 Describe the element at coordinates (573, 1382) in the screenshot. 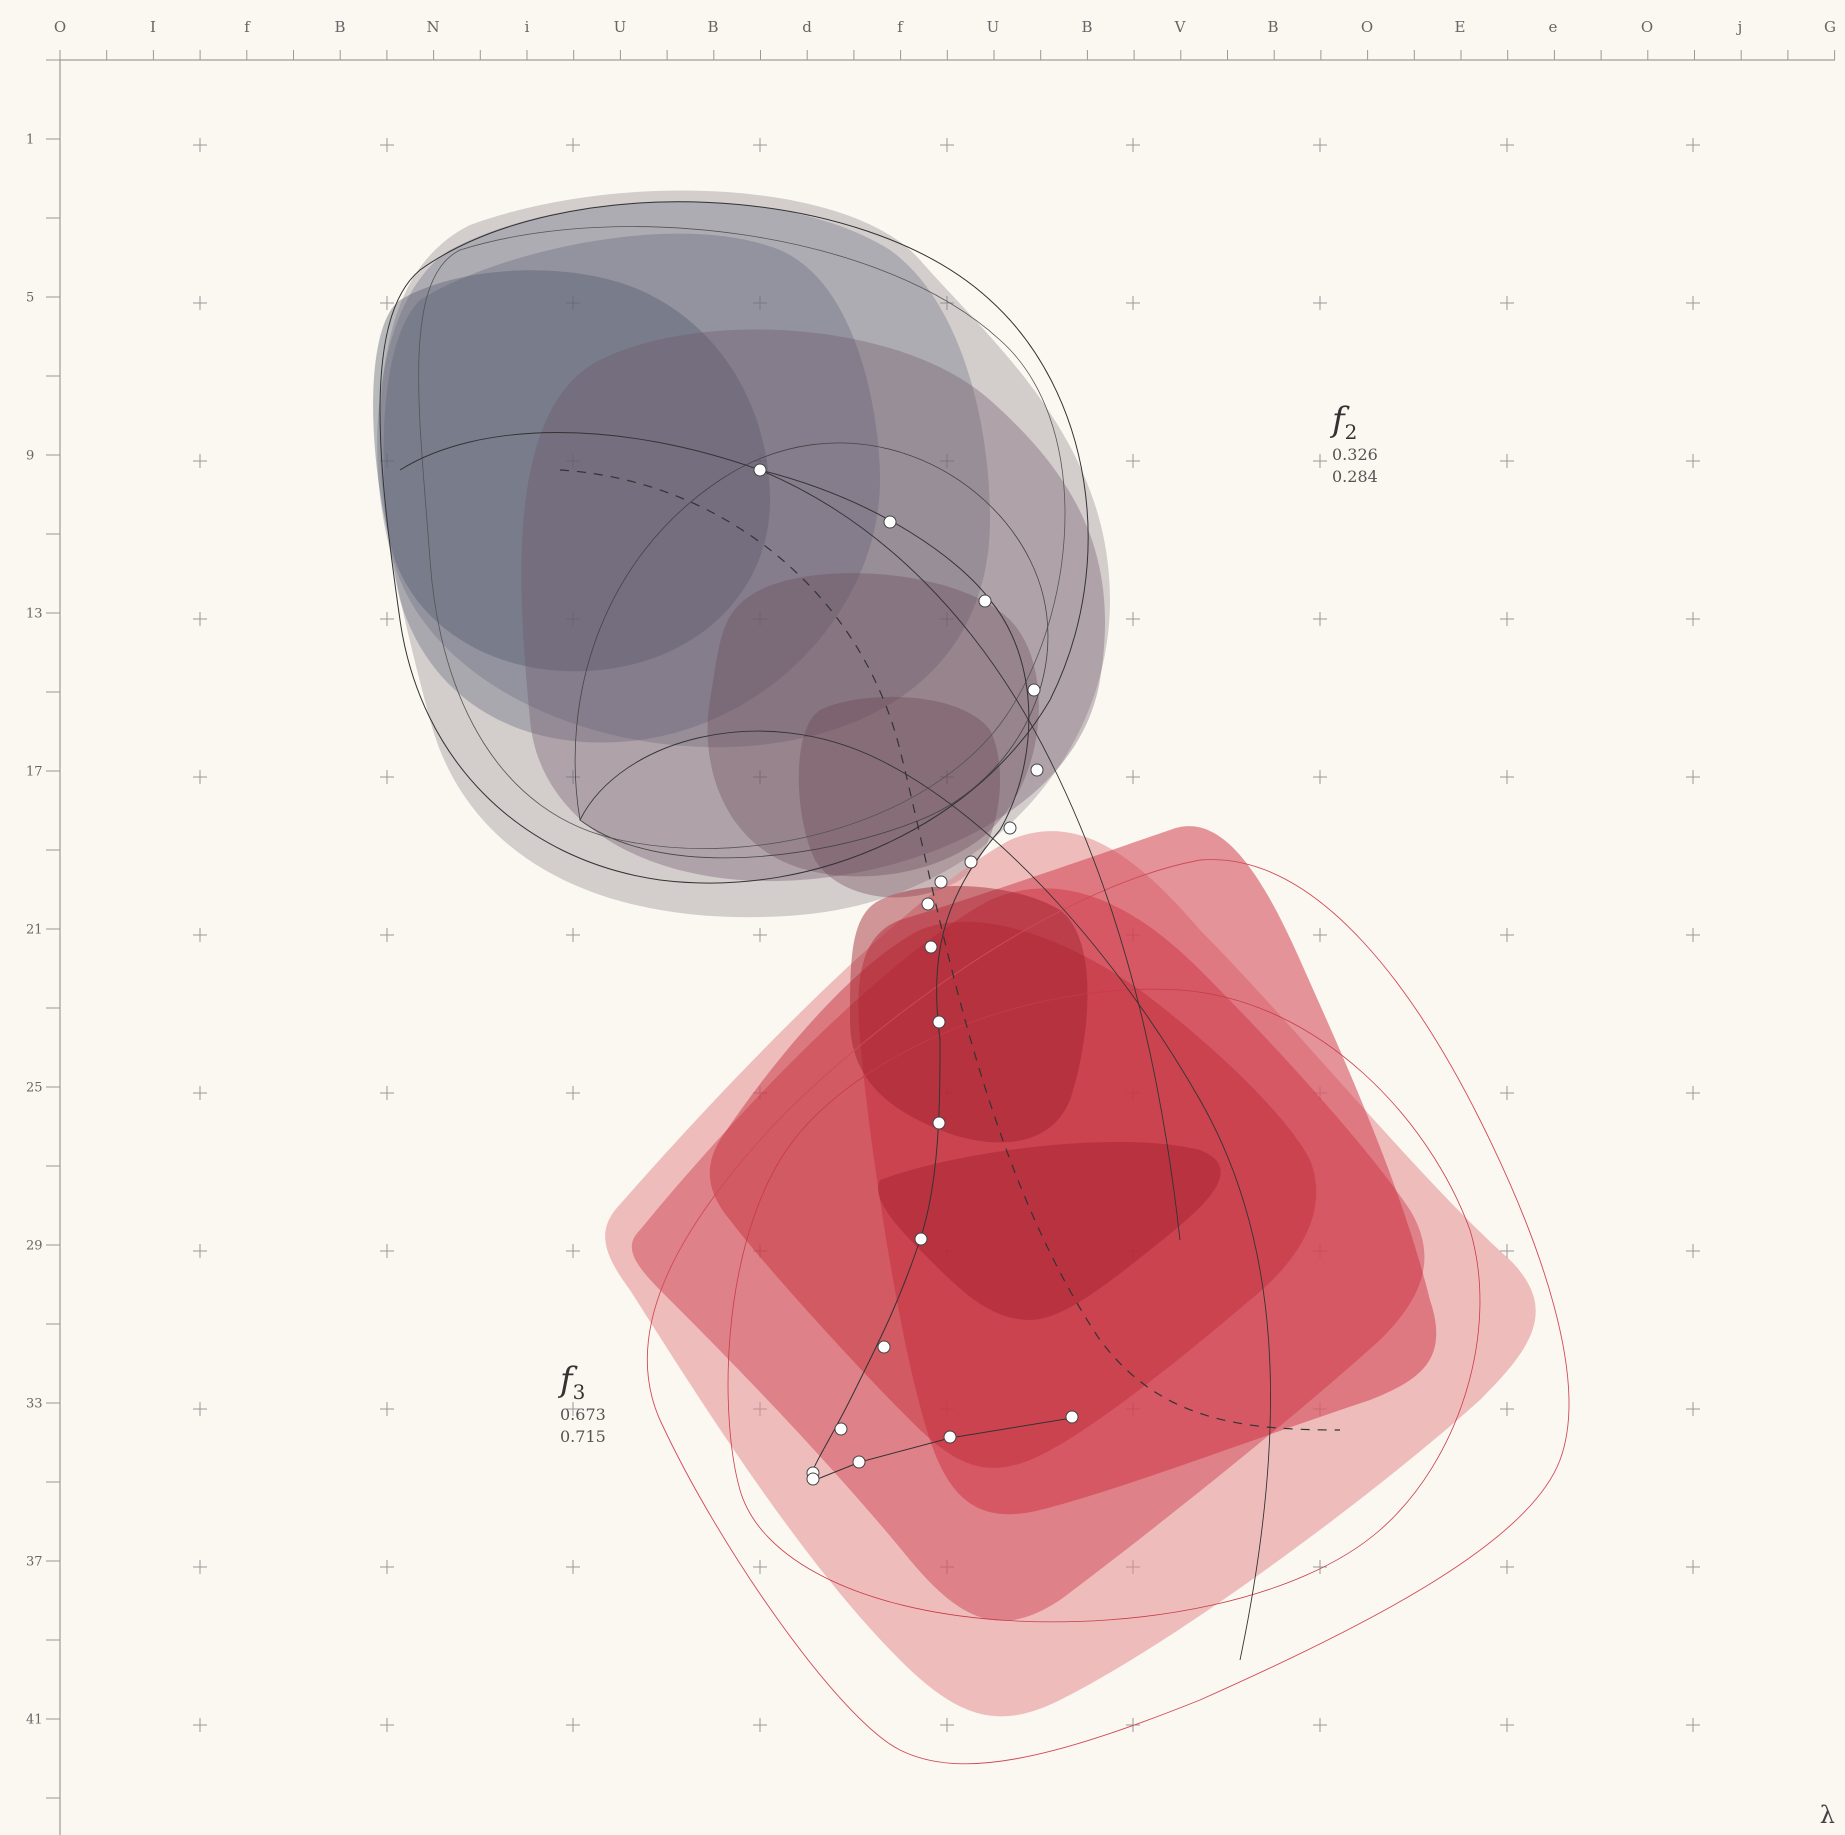

I see `label-f3-name: f3` at that location.